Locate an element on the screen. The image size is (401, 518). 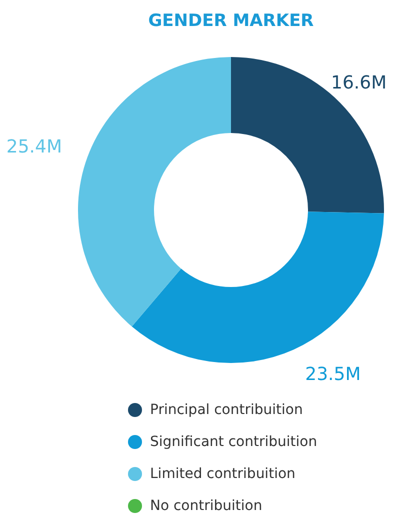
data-label: 23.5M is located at coordinates (333, 375).